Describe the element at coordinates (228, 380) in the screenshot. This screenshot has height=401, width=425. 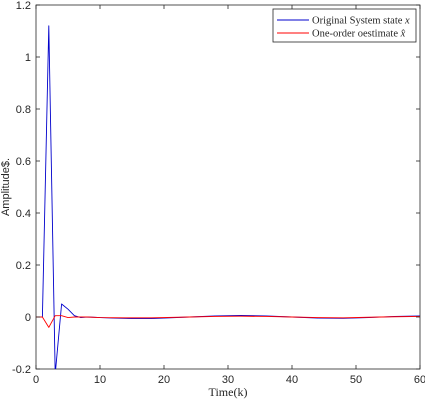
I see `x-tick-label: 30` at that location.